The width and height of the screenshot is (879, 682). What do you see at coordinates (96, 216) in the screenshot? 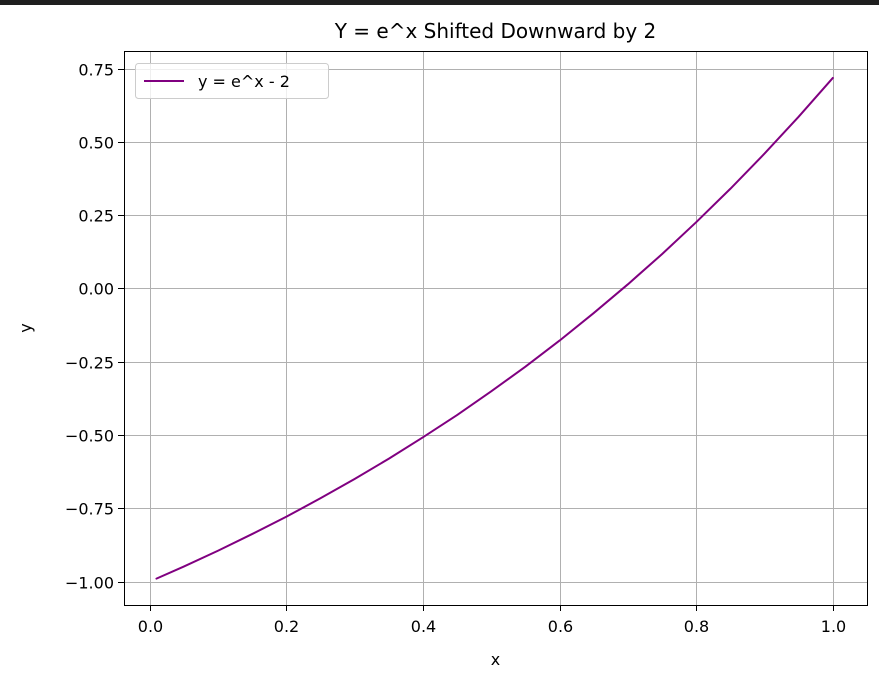
I see `y-tick-label: 0.25` at bounding box center [96, 216].